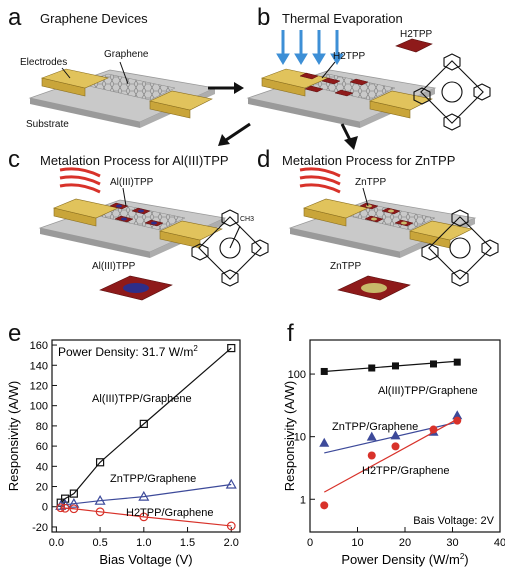  Describe the element at coordinates (405, 471) in the screenshot. I see `series-label: H2TPP/Graphene` at that location.